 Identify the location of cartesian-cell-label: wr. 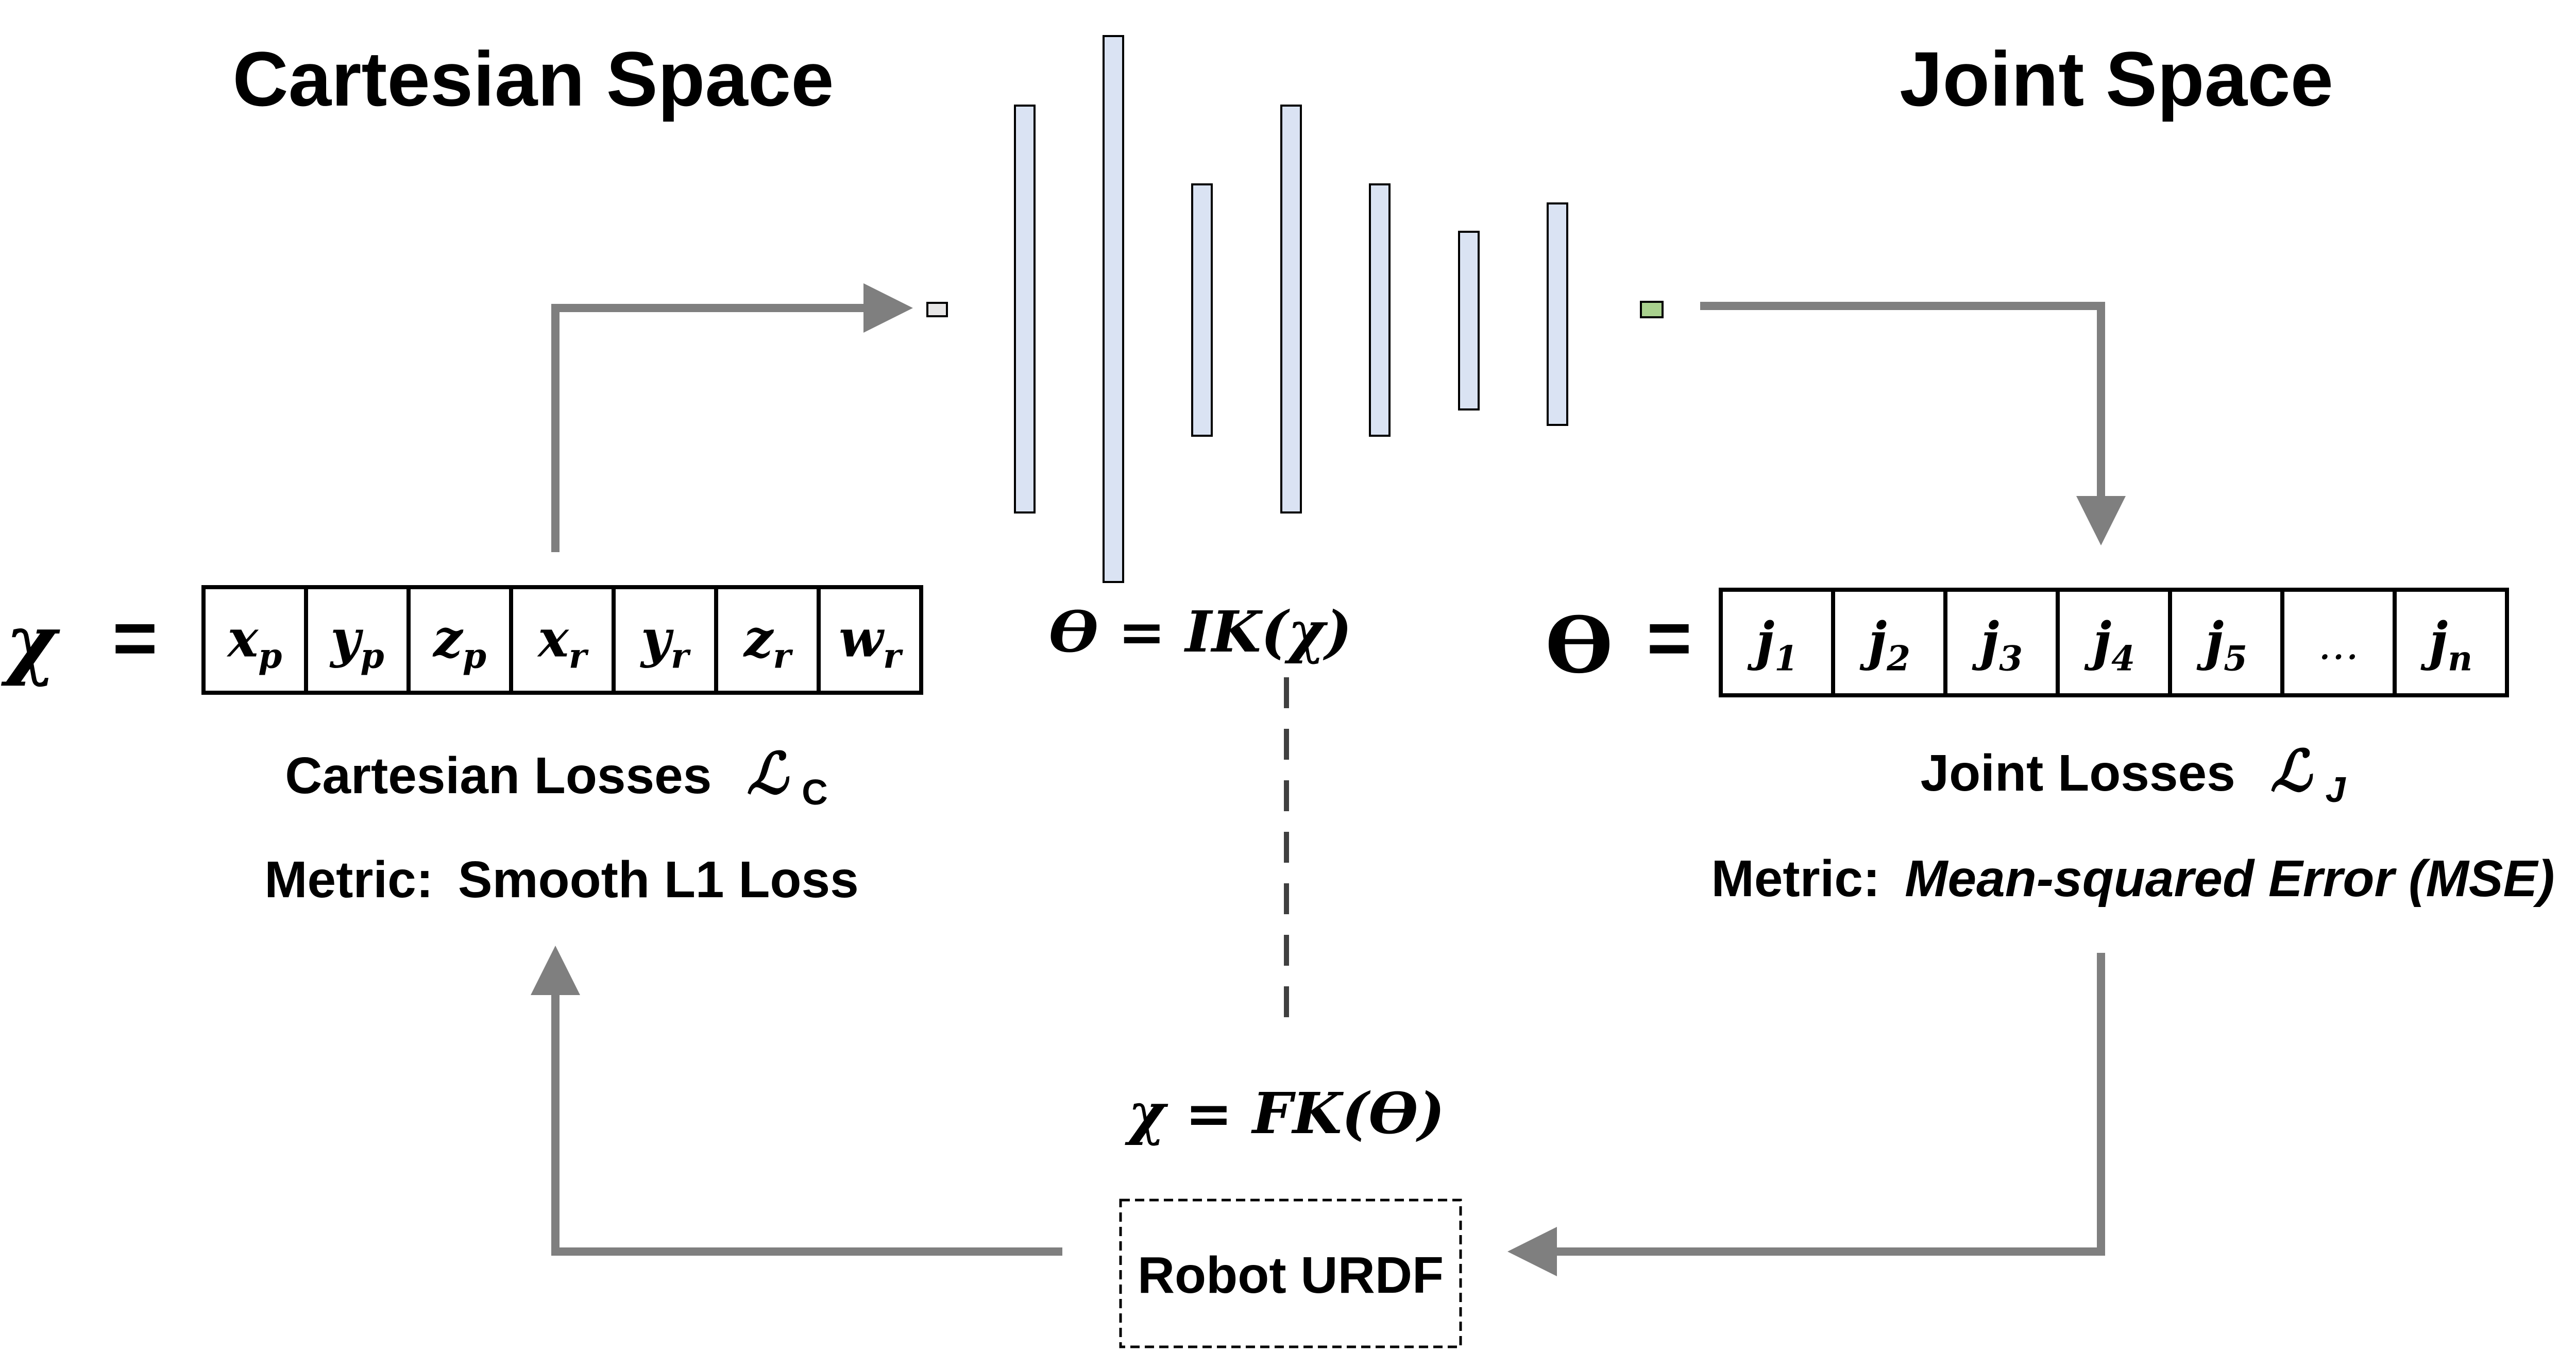
(871, 642).